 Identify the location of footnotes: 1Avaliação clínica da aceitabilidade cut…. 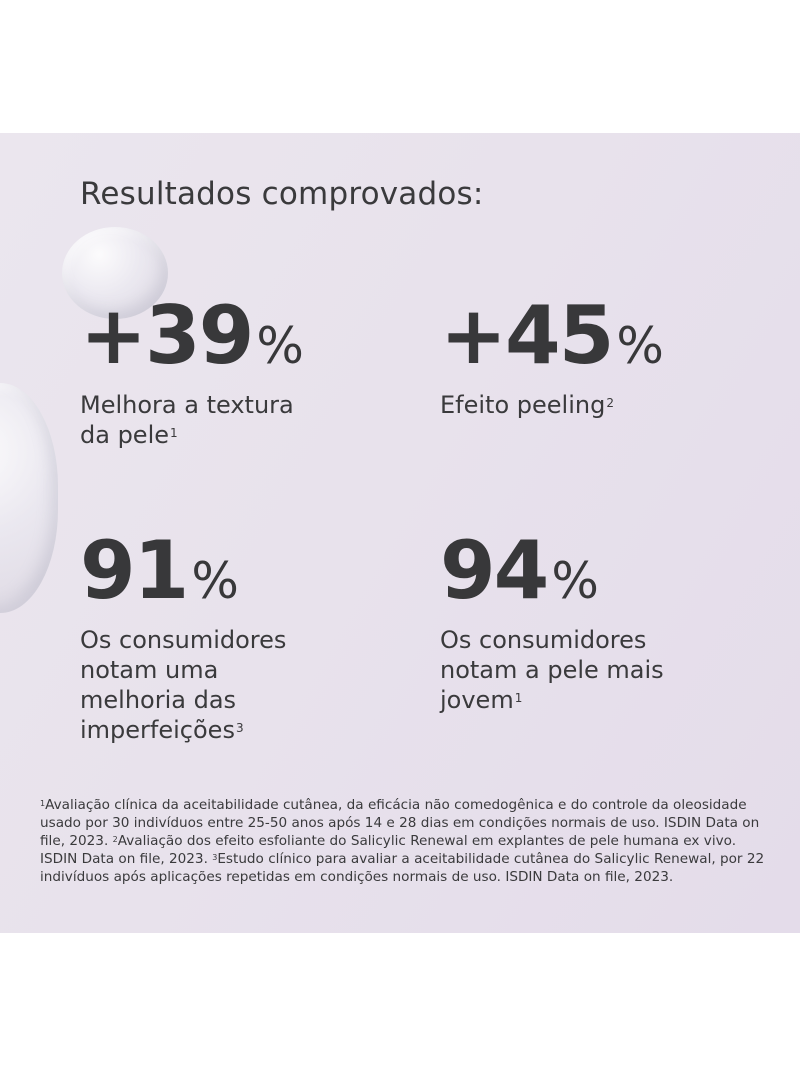
(402, 841).